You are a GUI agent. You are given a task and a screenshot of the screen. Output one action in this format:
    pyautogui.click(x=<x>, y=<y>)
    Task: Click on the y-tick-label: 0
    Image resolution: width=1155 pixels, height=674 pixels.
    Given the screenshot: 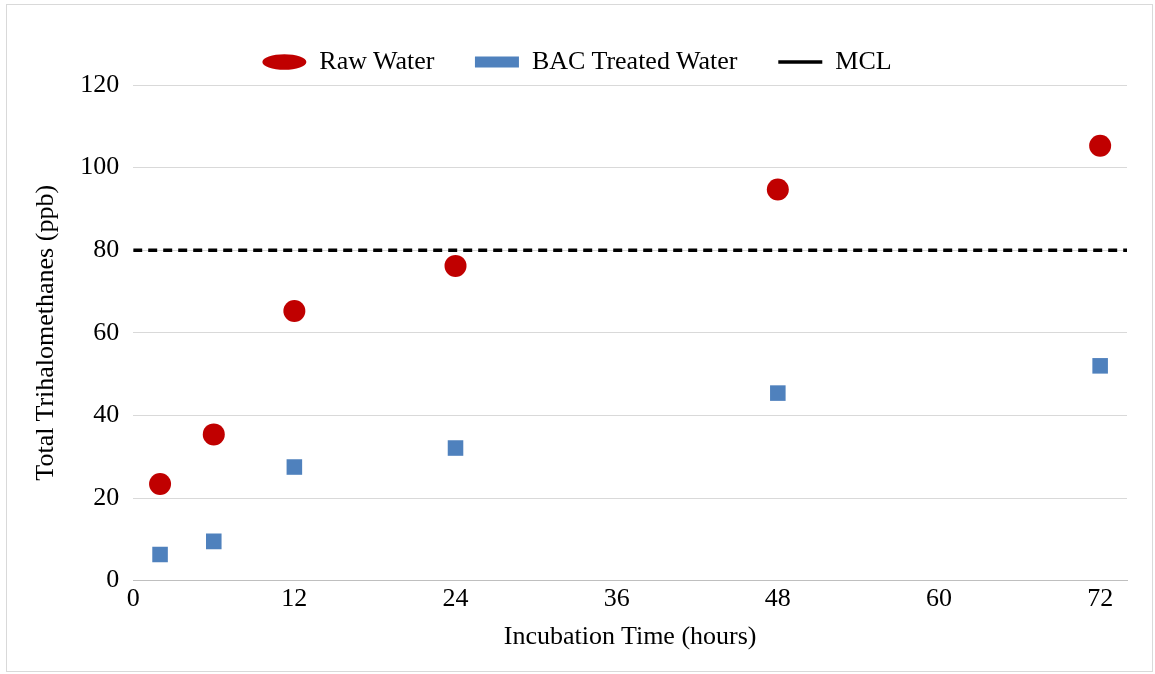 What is the action you would take?
    pyautogui.click(x=113, y=579)
    